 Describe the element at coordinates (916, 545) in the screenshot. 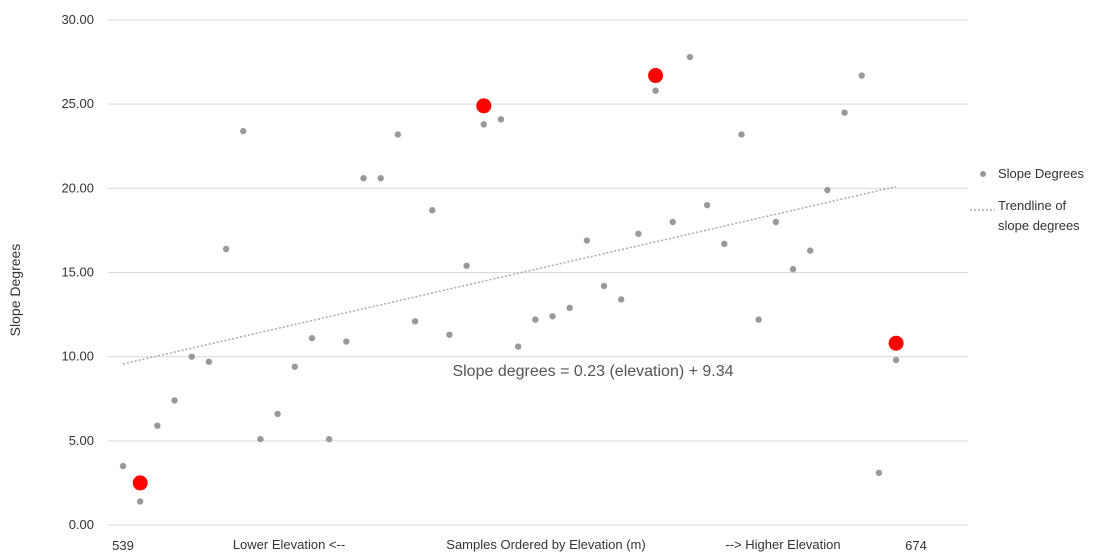

I see `x-axis-max-label: 674` at that location.